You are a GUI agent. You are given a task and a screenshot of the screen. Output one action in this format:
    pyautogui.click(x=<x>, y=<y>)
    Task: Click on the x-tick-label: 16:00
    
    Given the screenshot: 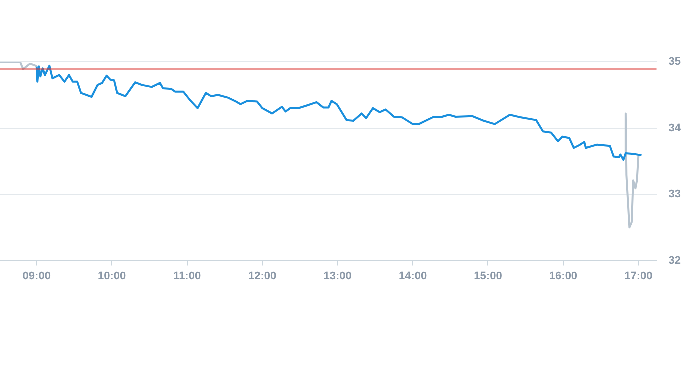 What is the action you would take?
    pyautogui.click(x=563, y=276)
    